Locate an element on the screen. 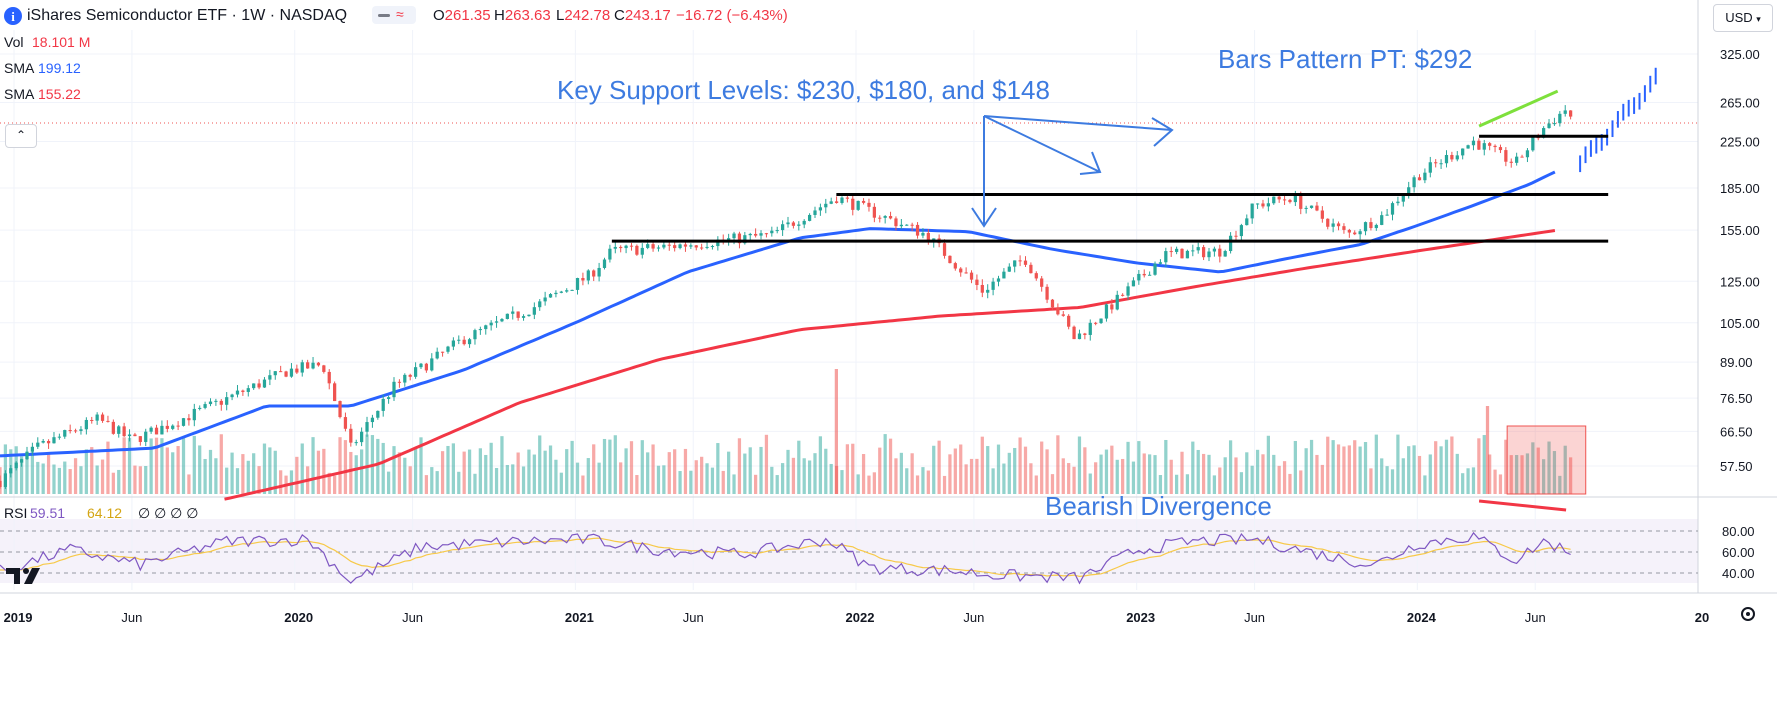  currency-selector: USD ▾ is located at coordinates (1743, 18).